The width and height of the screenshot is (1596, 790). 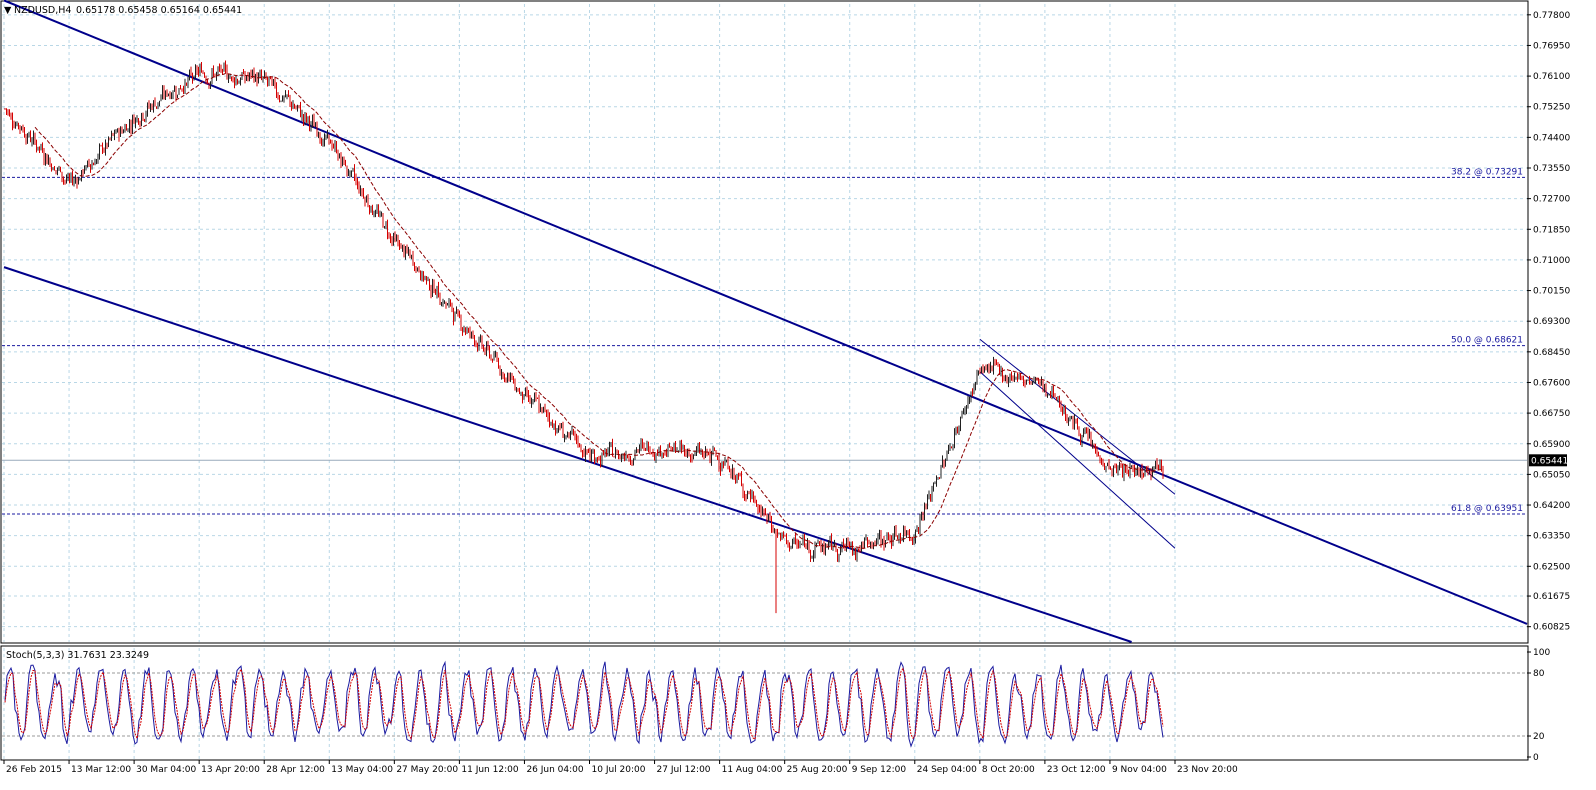 I want to click on price-tick-label: 0.73550, so click(x=1551, y=169).